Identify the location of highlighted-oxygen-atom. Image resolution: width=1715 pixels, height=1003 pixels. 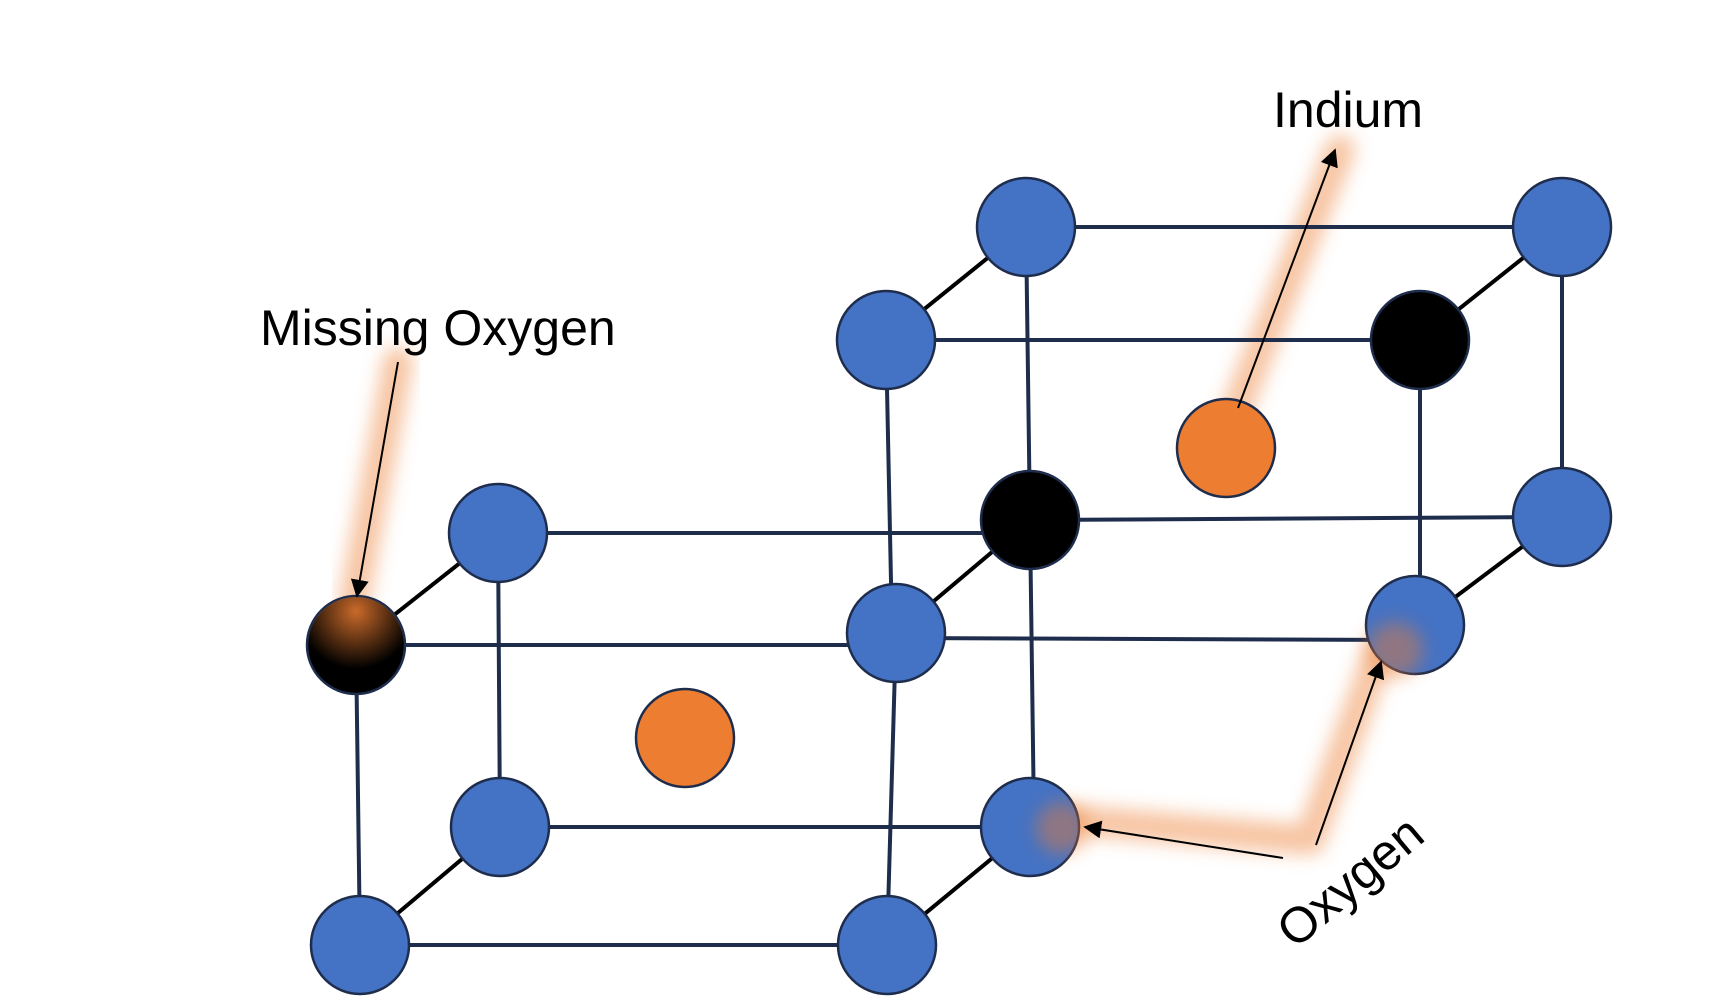
(1033, 827).